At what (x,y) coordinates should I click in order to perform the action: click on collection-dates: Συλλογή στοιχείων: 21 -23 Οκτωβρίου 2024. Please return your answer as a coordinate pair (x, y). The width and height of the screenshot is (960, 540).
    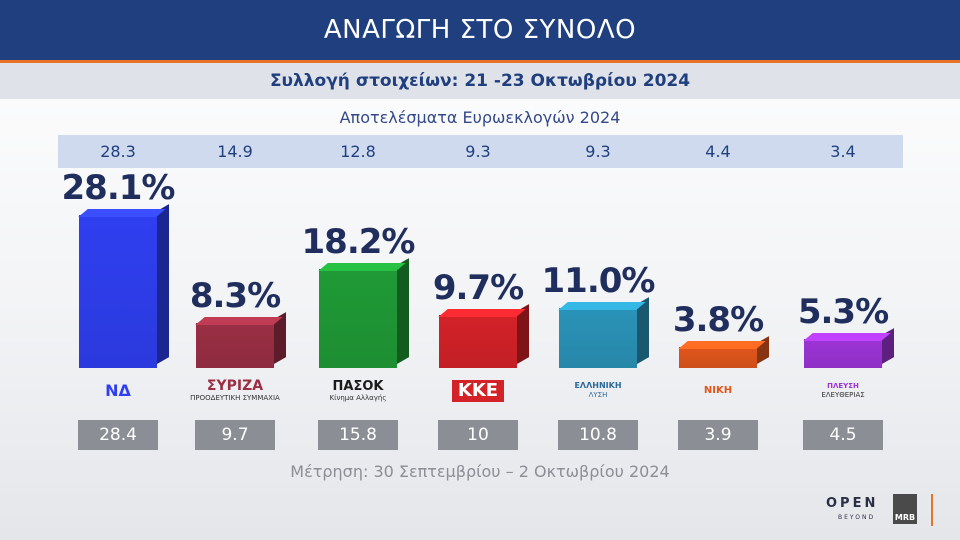
    Looking at the image, I should click on (480, 81).